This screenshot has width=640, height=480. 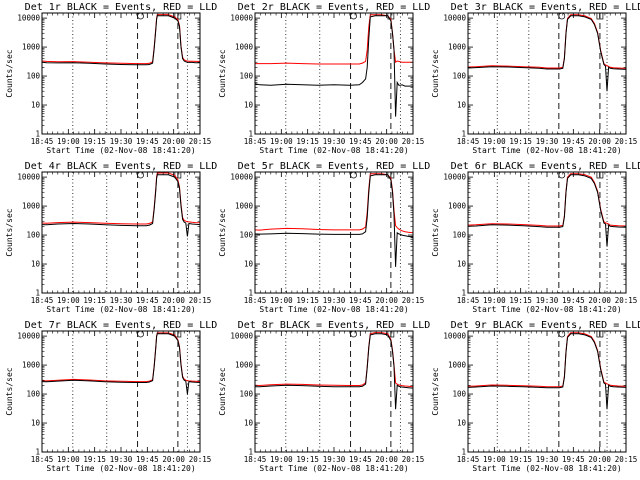 I want to click on panel-title: Det 4r BLACK = Events, RED = LLD, so click(x=121, y=166).